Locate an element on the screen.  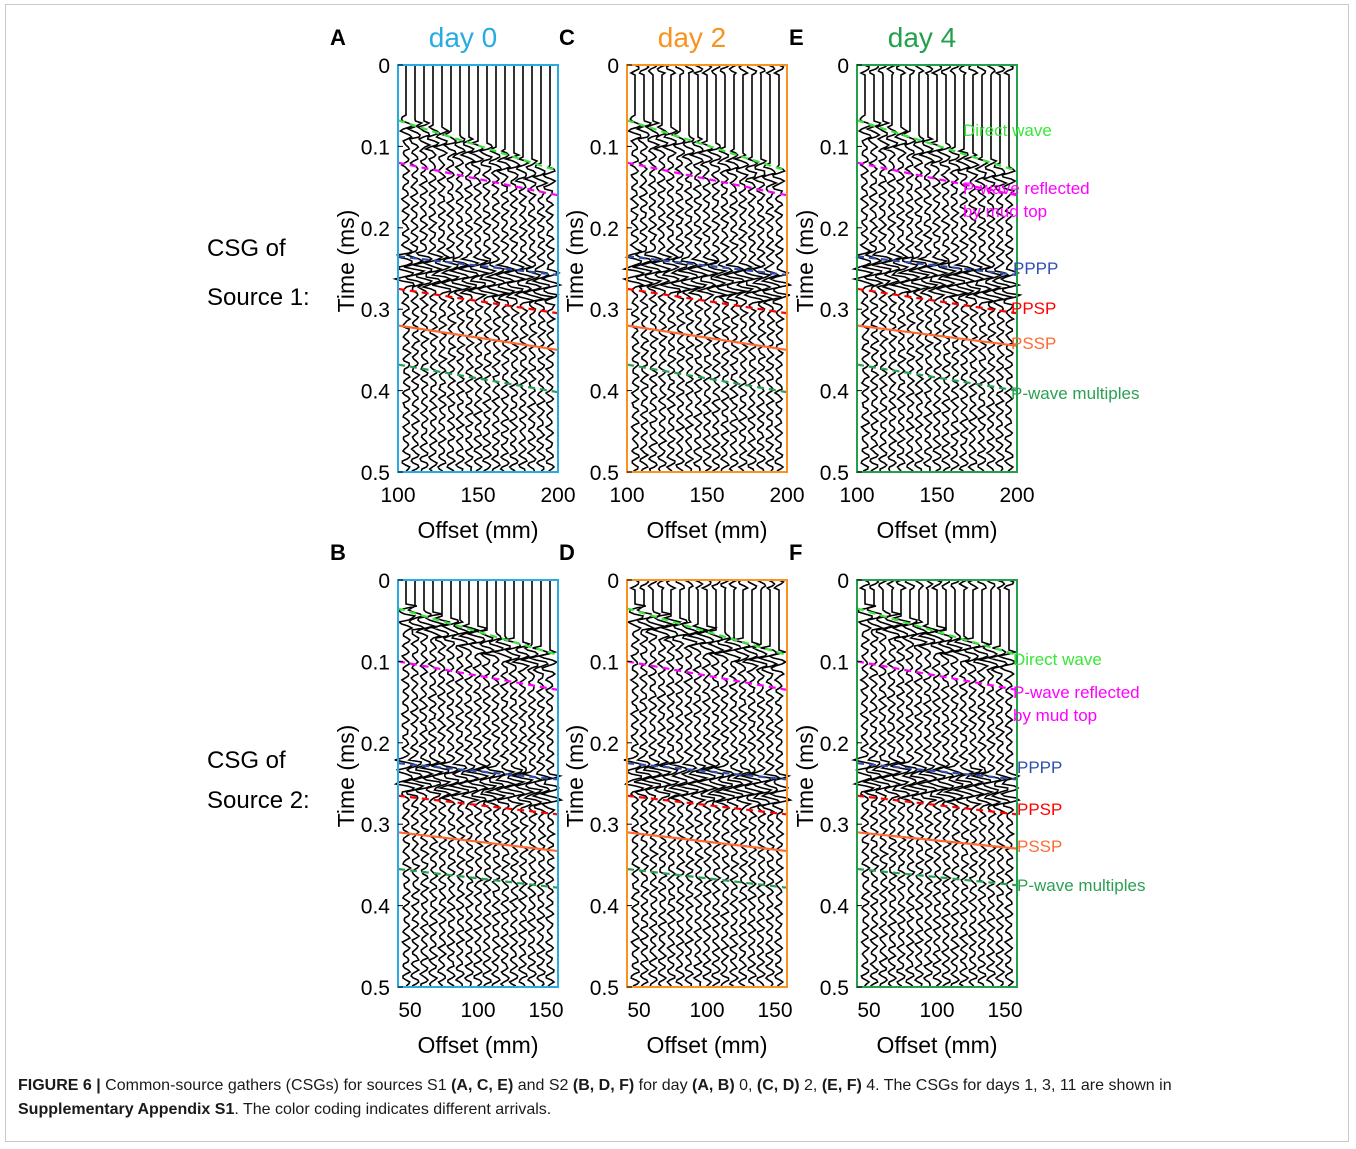
x-tick-label: 50 is located at coordinates (868, 1010).